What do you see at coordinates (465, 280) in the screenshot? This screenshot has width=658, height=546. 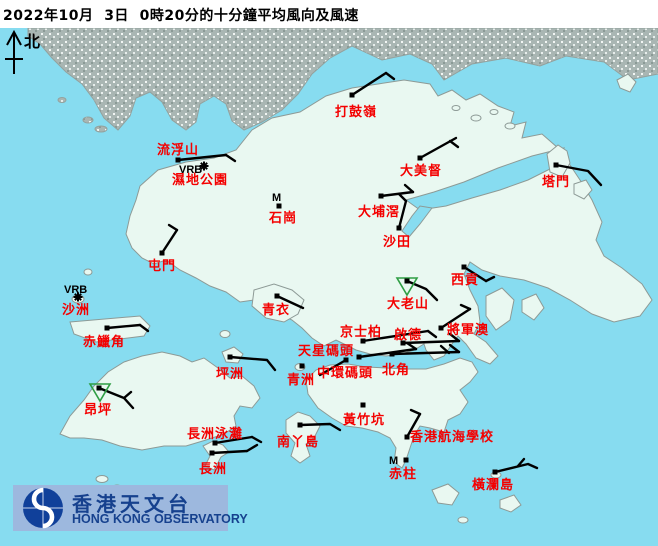 I see `station-label: 西貢` at bounding box center [465, 280].